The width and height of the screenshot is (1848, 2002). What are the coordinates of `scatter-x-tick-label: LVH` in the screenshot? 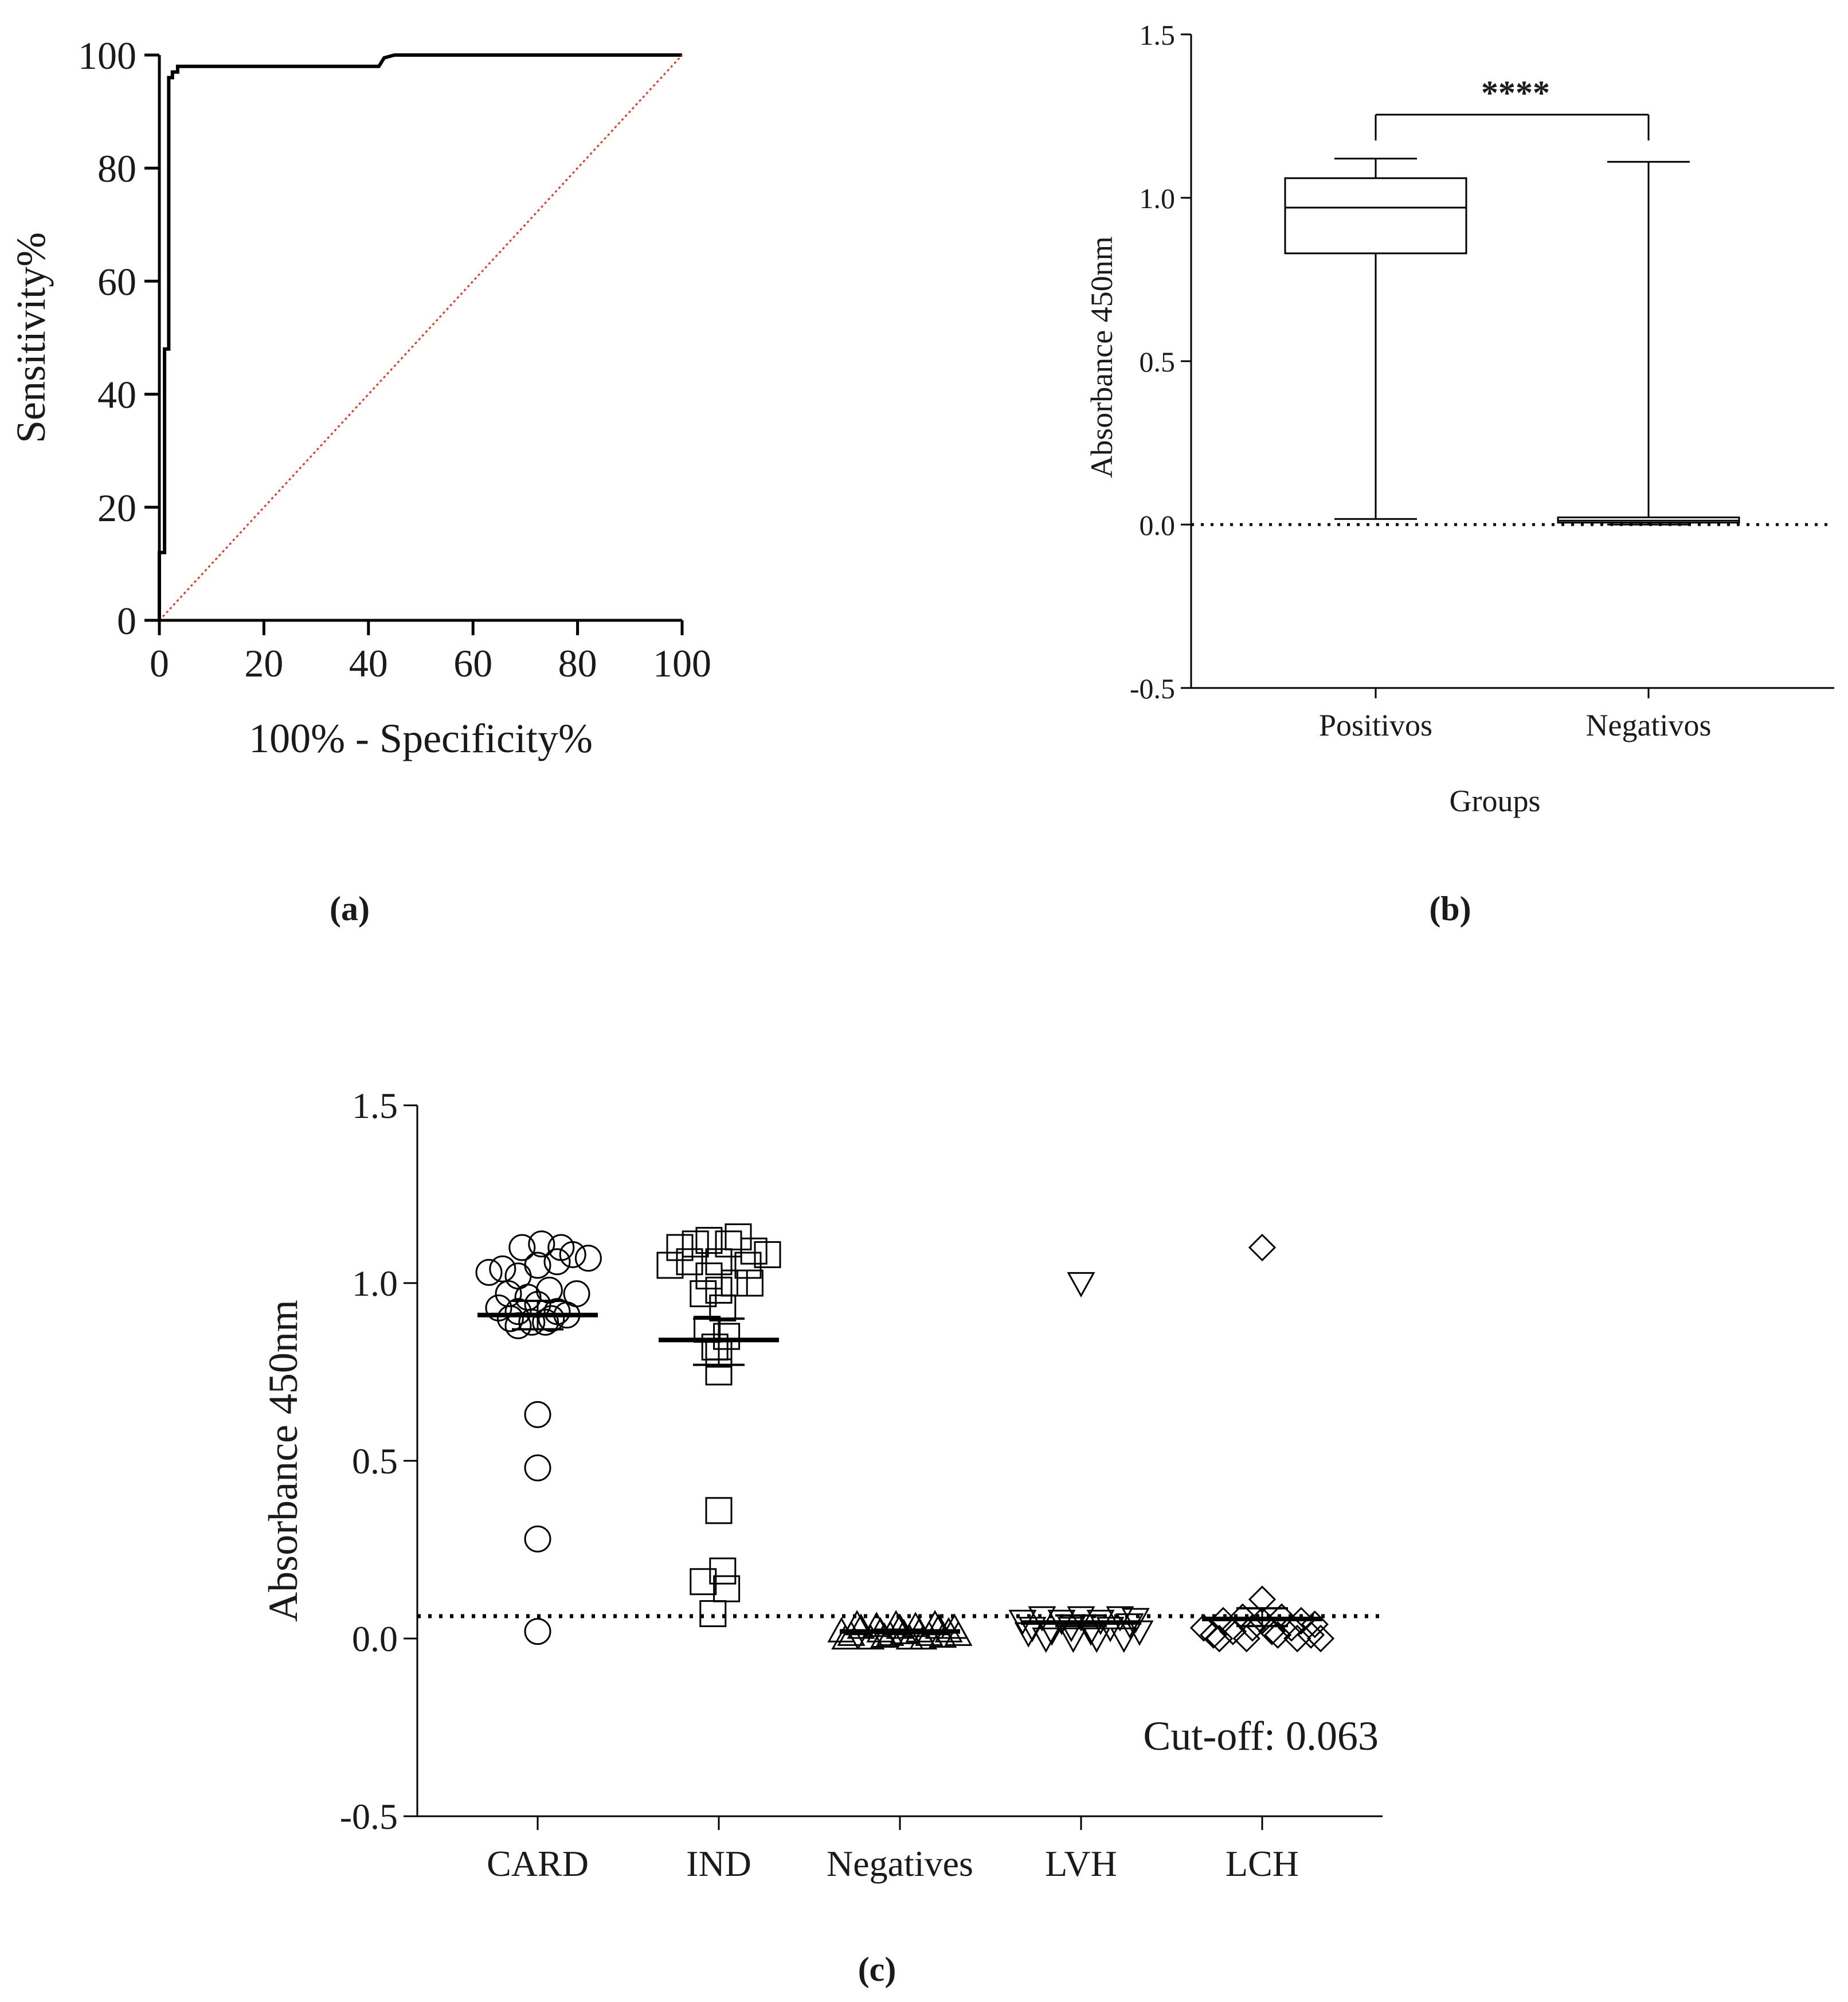 It's located at (1081, 1863).